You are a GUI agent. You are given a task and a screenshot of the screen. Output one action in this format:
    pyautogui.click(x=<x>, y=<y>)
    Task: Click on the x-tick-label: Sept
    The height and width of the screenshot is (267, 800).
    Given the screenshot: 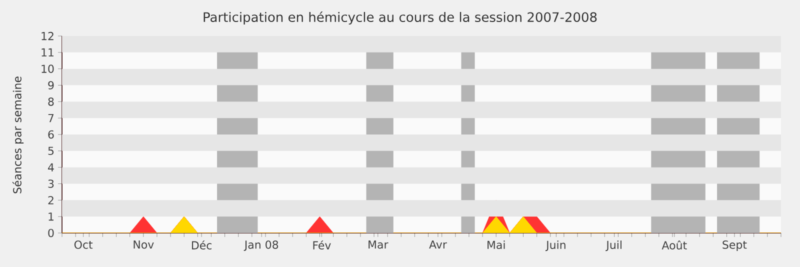 What is the action you would take?
    pyautogui.click(x=734, y=245)
    